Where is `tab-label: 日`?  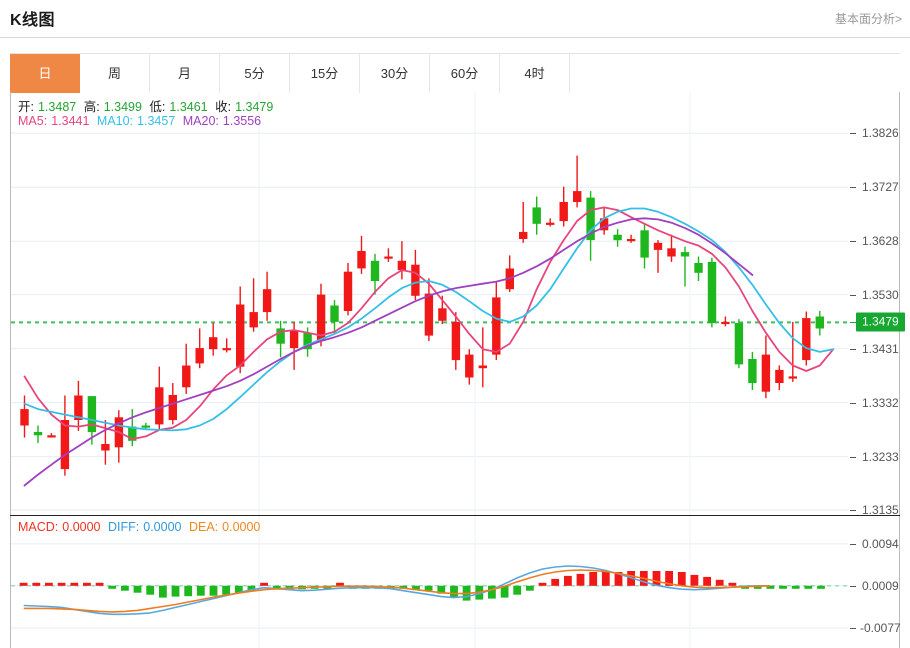 tab-label: 日 is located at coordinates (45, 73).